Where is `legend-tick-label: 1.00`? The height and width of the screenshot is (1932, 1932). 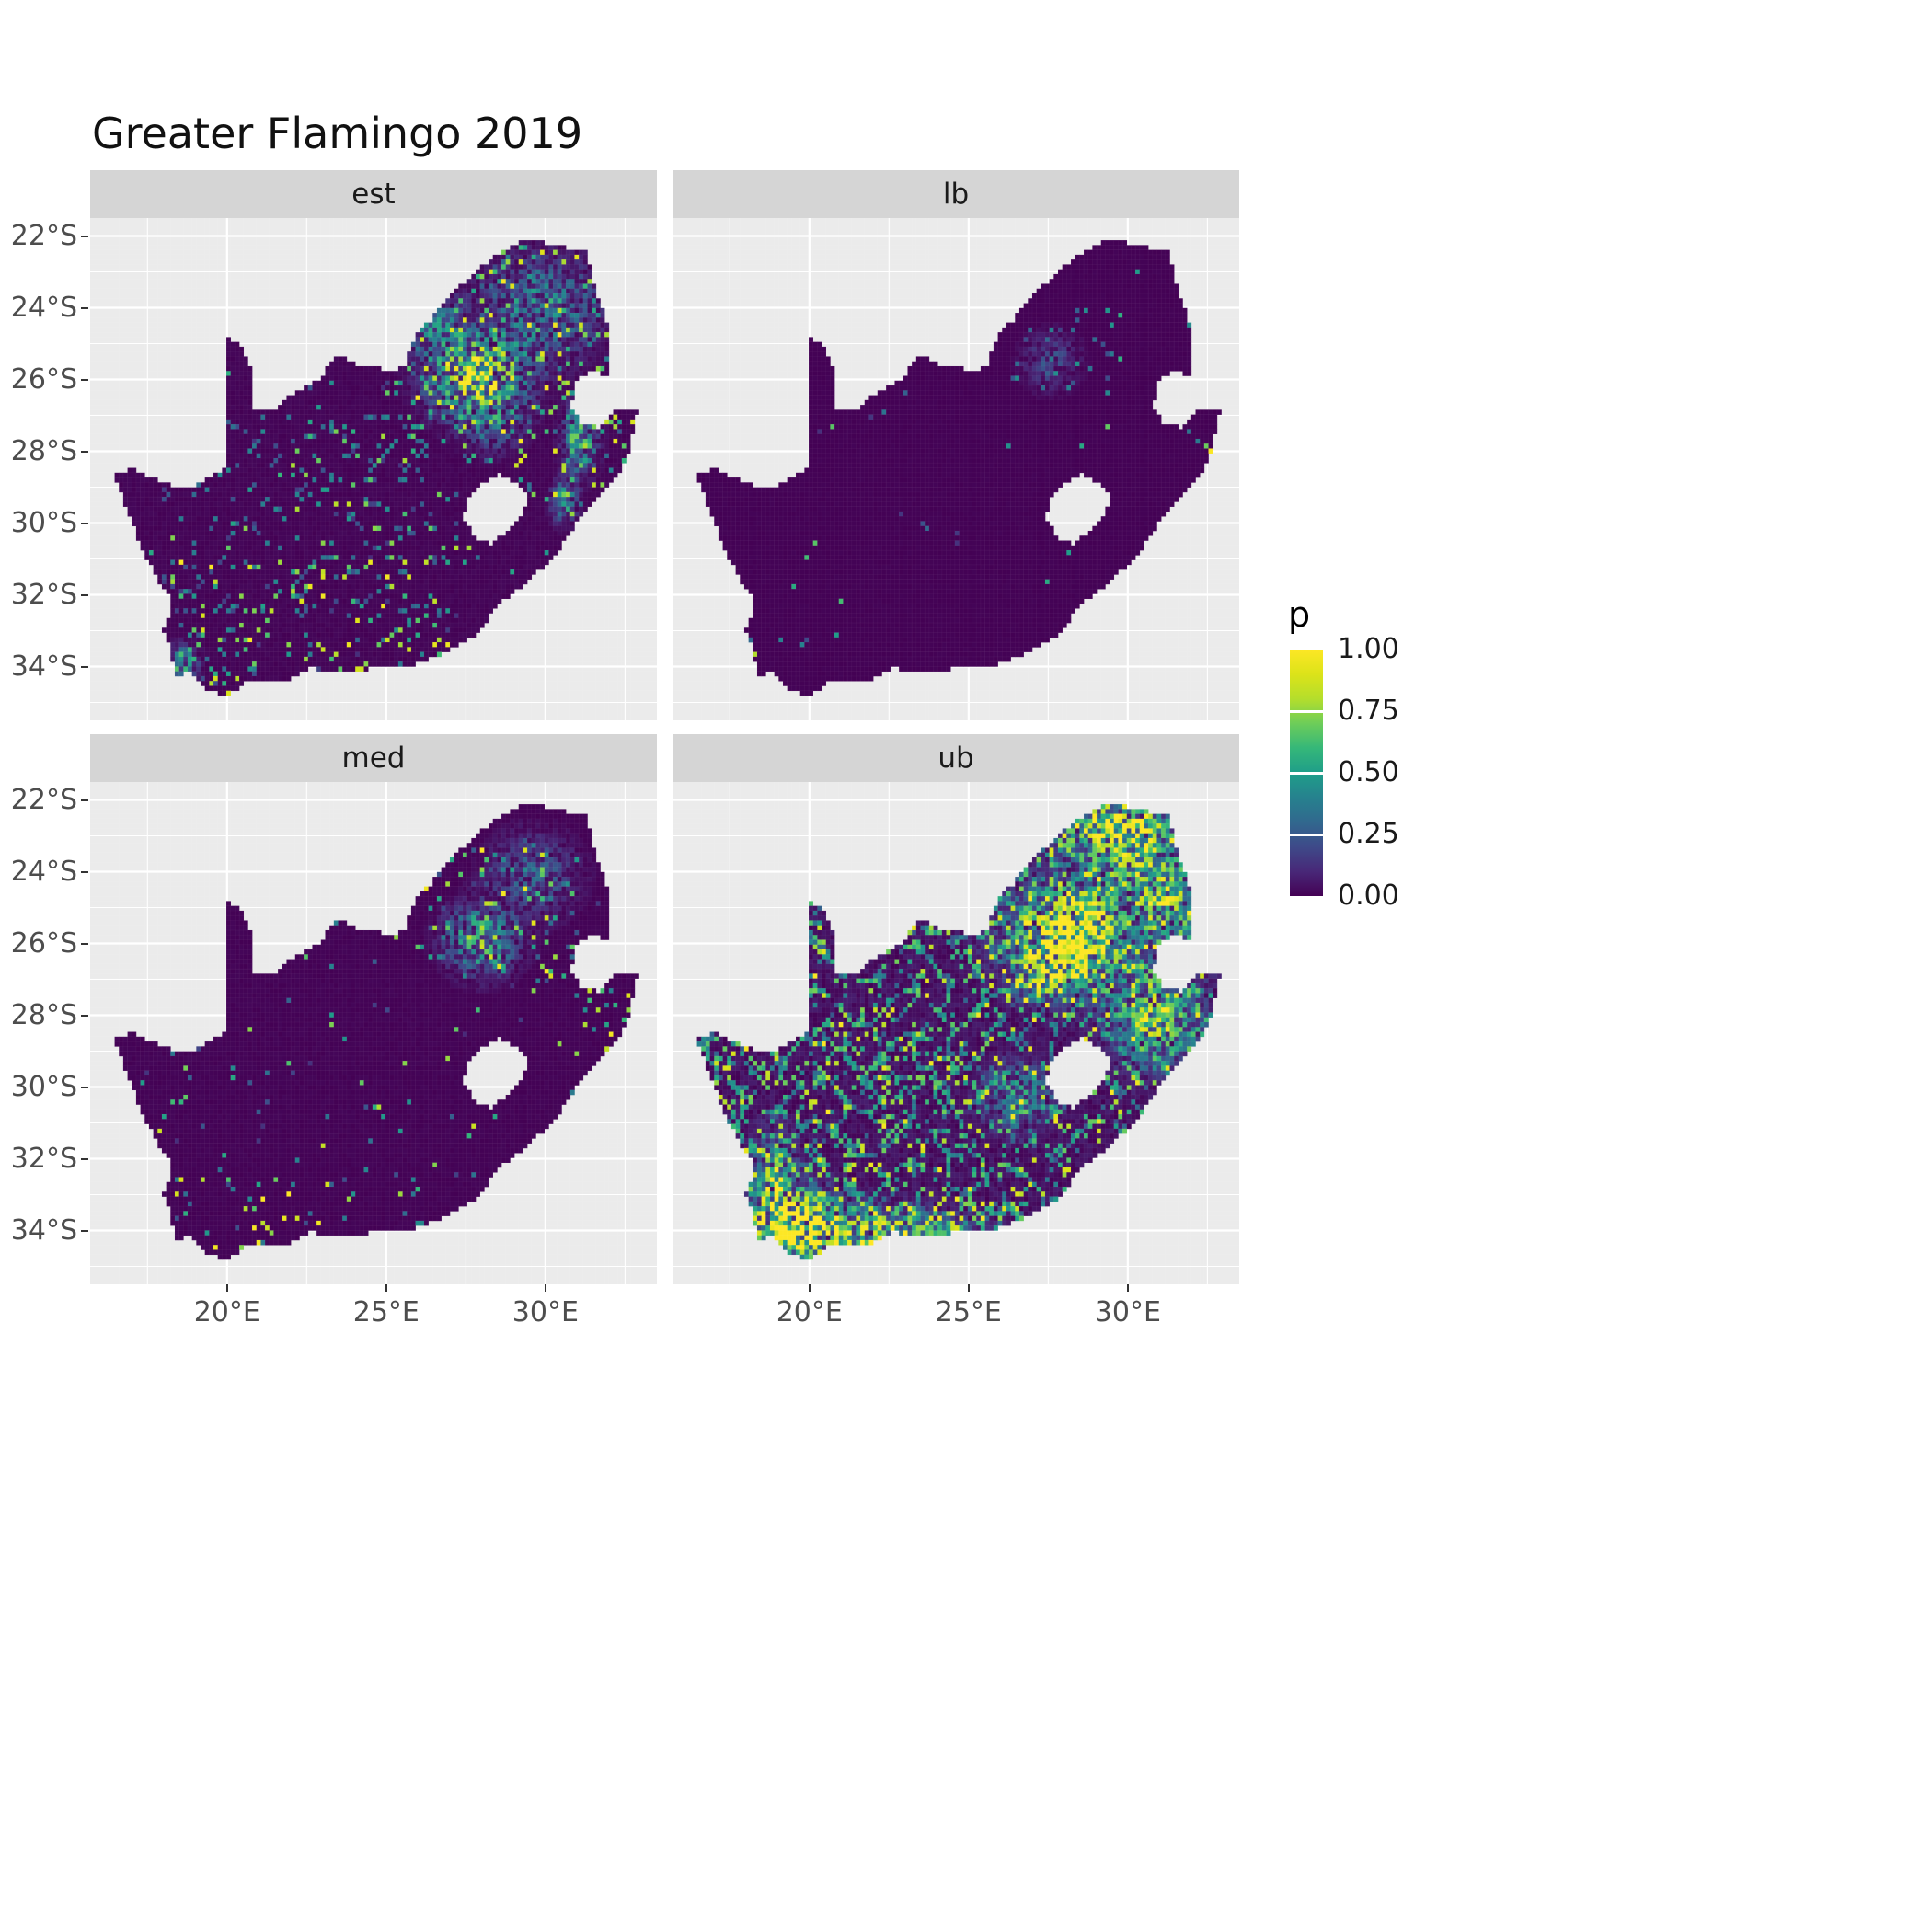 legend-tick-label: 1.00 is located at coordinates (1368, 649).